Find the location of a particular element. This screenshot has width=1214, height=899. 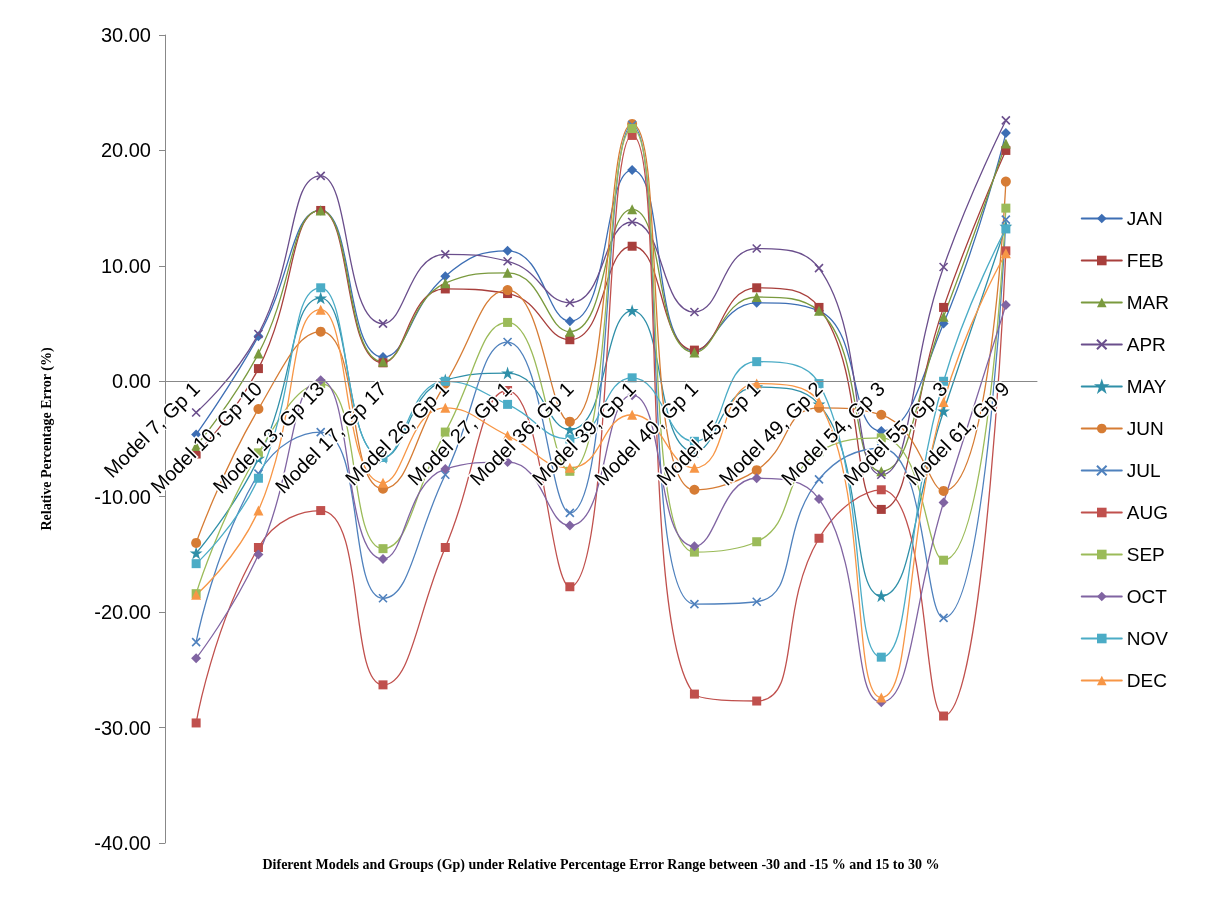

legend-label: JUN is located at coordinates (1145, 428).